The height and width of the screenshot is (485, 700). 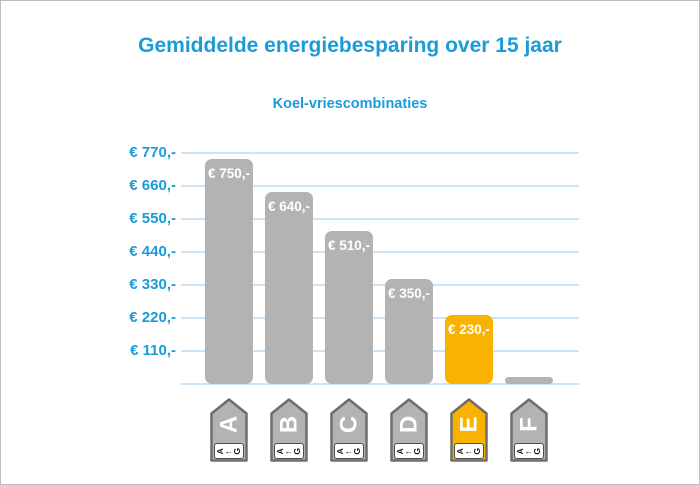 I want to click on bar-d: € 350,-, so click(x=409, y=331).